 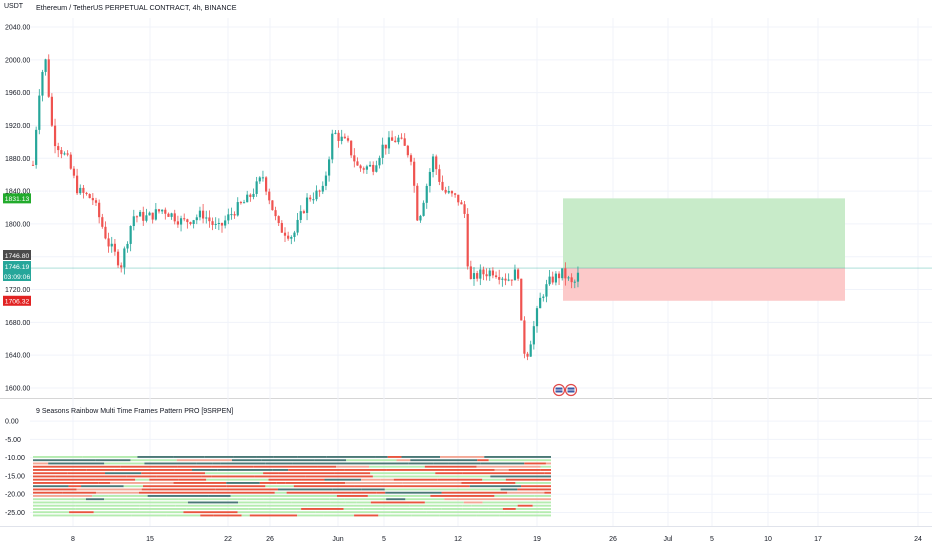 I want to click on price-axis-tick: 1720.00, so click(x=17, y=290).